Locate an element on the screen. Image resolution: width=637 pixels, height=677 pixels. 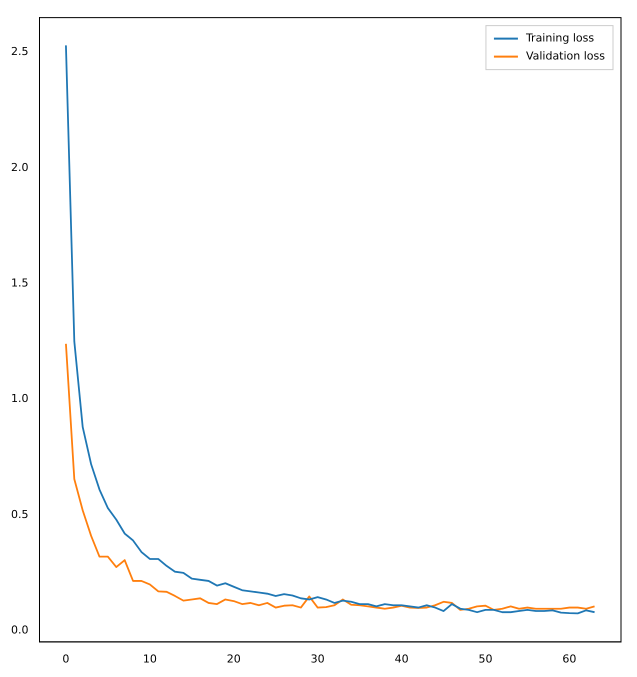
x-tick-label: 0 is located at coordinates (66, 659).